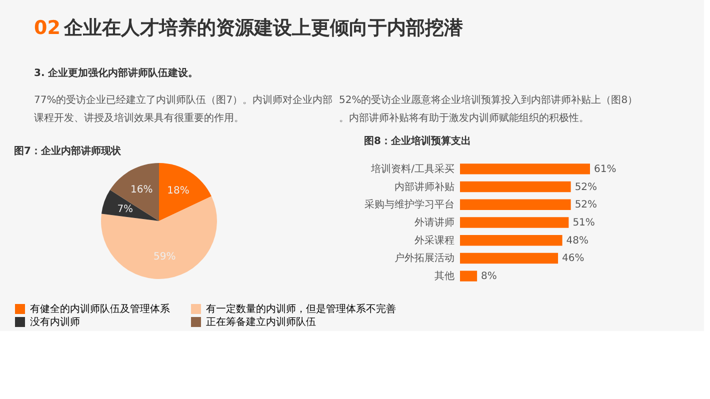  I want to click on data-label: 46%, so click(573, 258).